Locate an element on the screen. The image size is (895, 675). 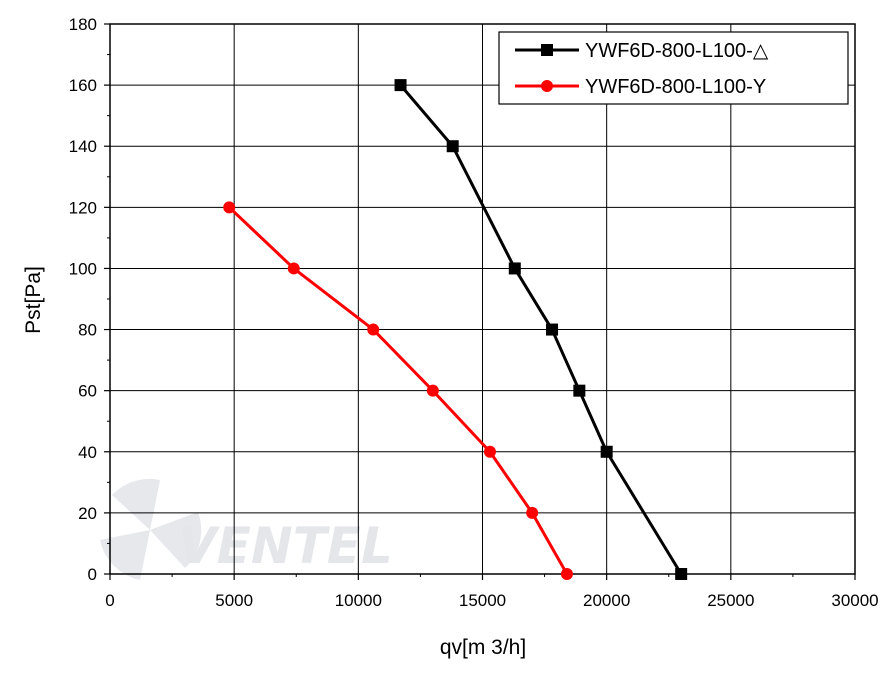
legend-box is located at coordinates (673, 68).